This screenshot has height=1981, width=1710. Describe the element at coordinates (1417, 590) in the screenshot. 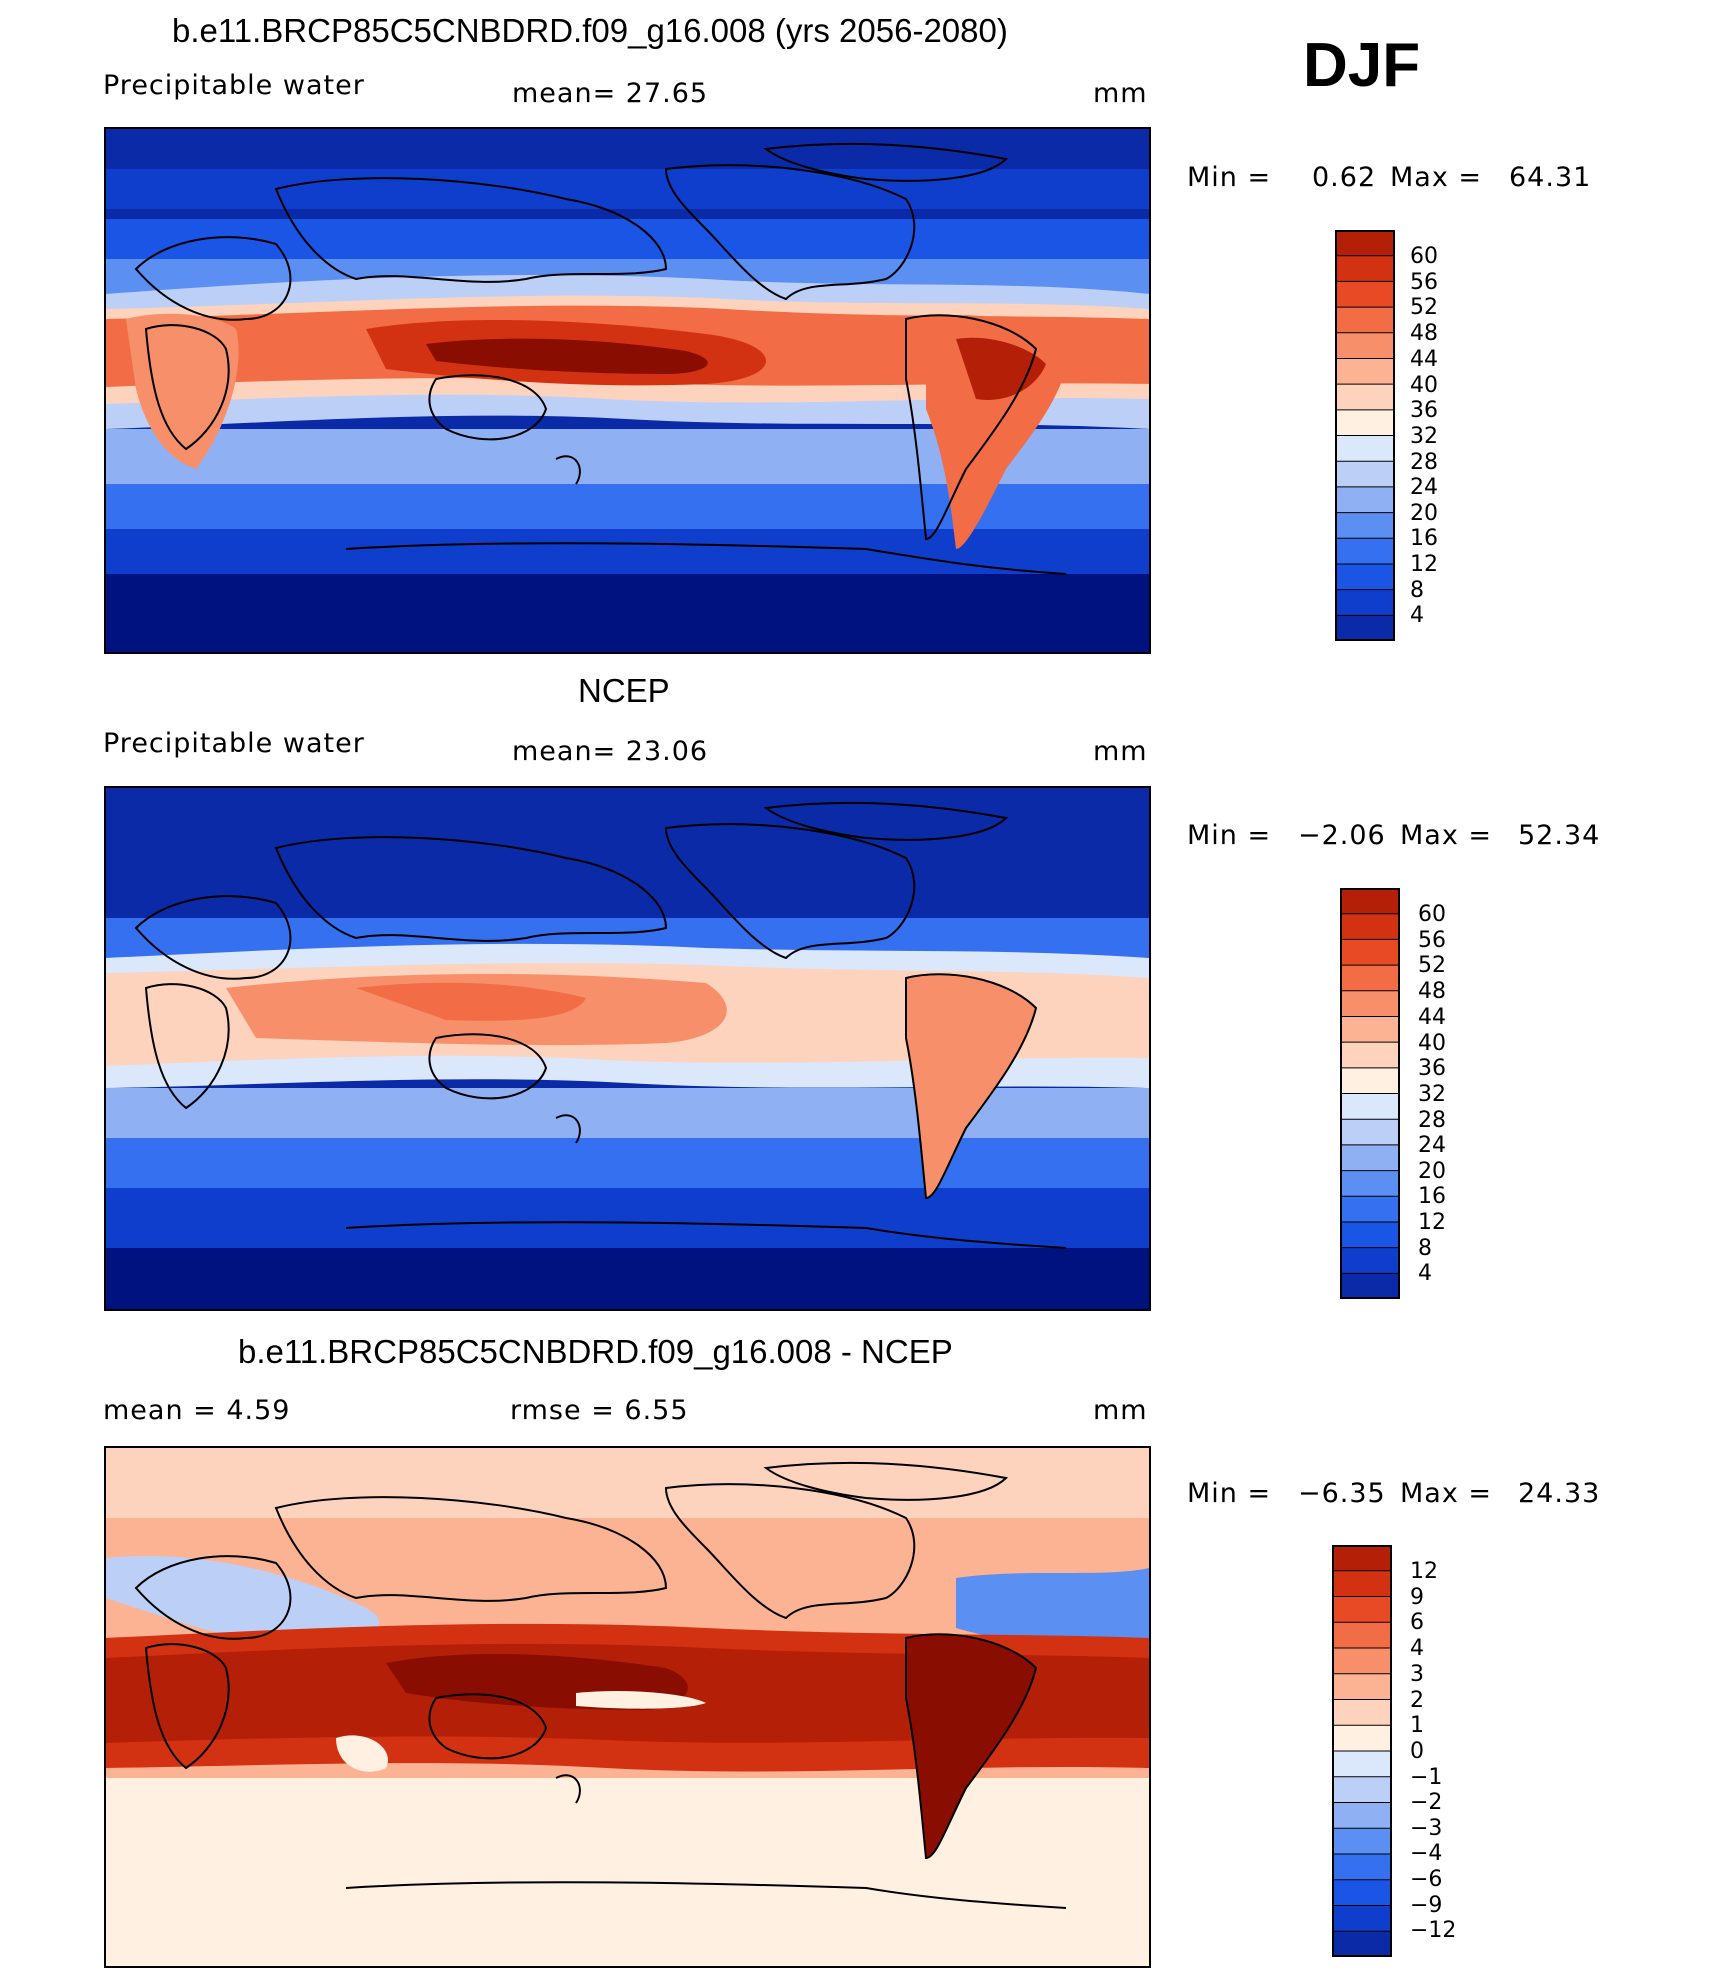

I see `cb1-label: 8` at that location.